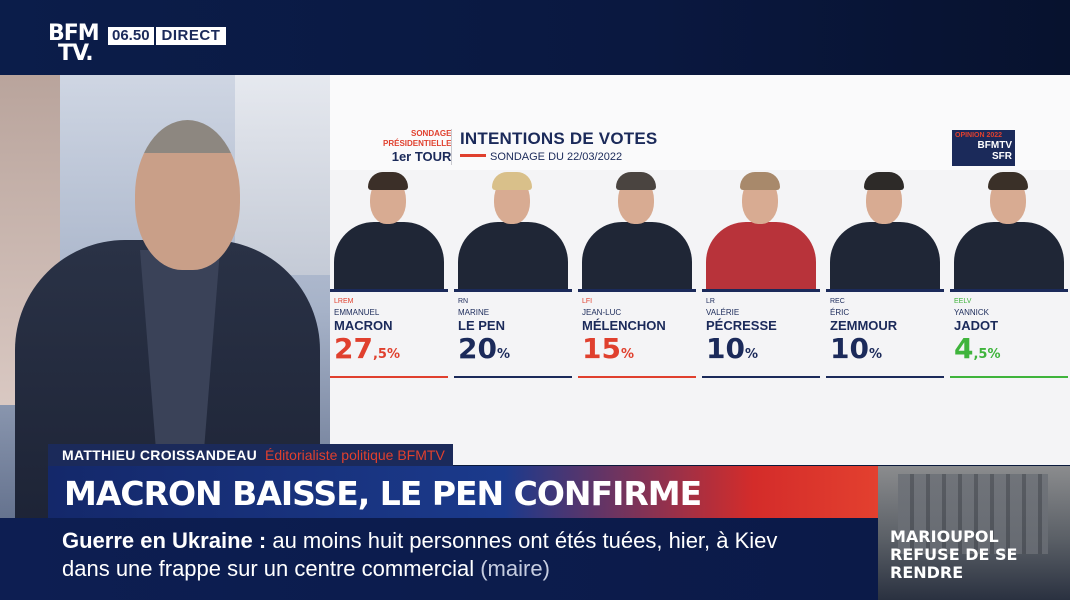 This screenshot has width=1070, height=600. I want to click on candidate-firstname: EMMANUEL, so click(357, 312).